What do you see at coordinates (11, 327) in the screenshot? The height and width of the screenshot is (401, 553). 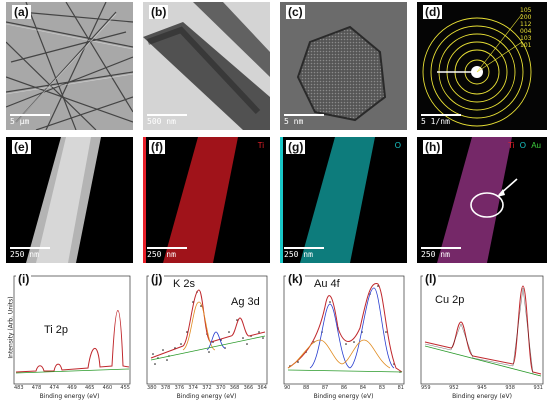 I see `y-axis-label: Intensity (Arb. Units)` at bounding box center [11, 327].